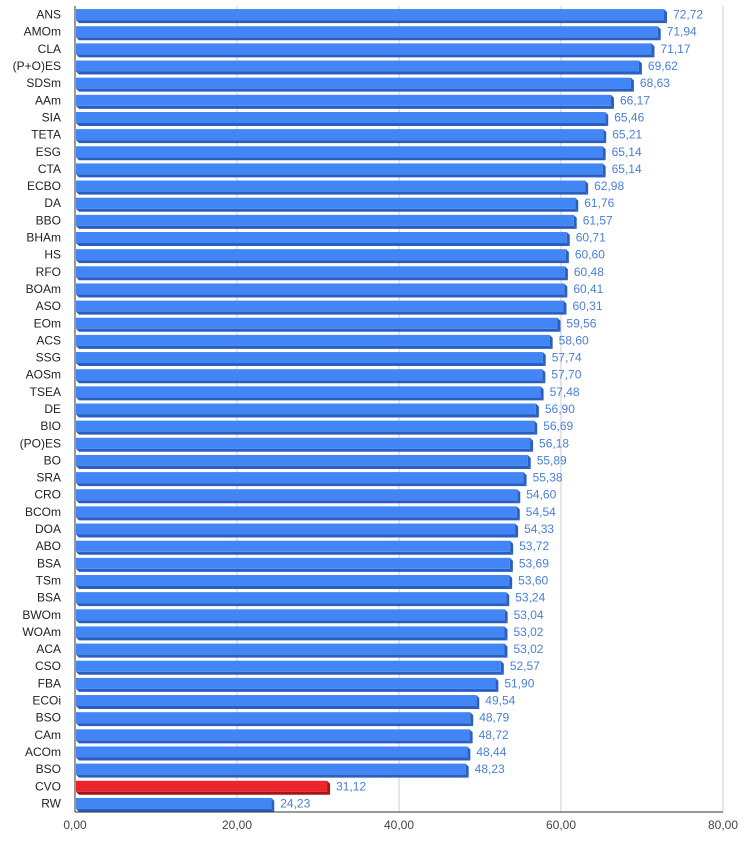 This screenshot has width=750, height=845. Describe the element at coordinates (49, 169) in the screenshot. I see `category-label: CTA` at that location.